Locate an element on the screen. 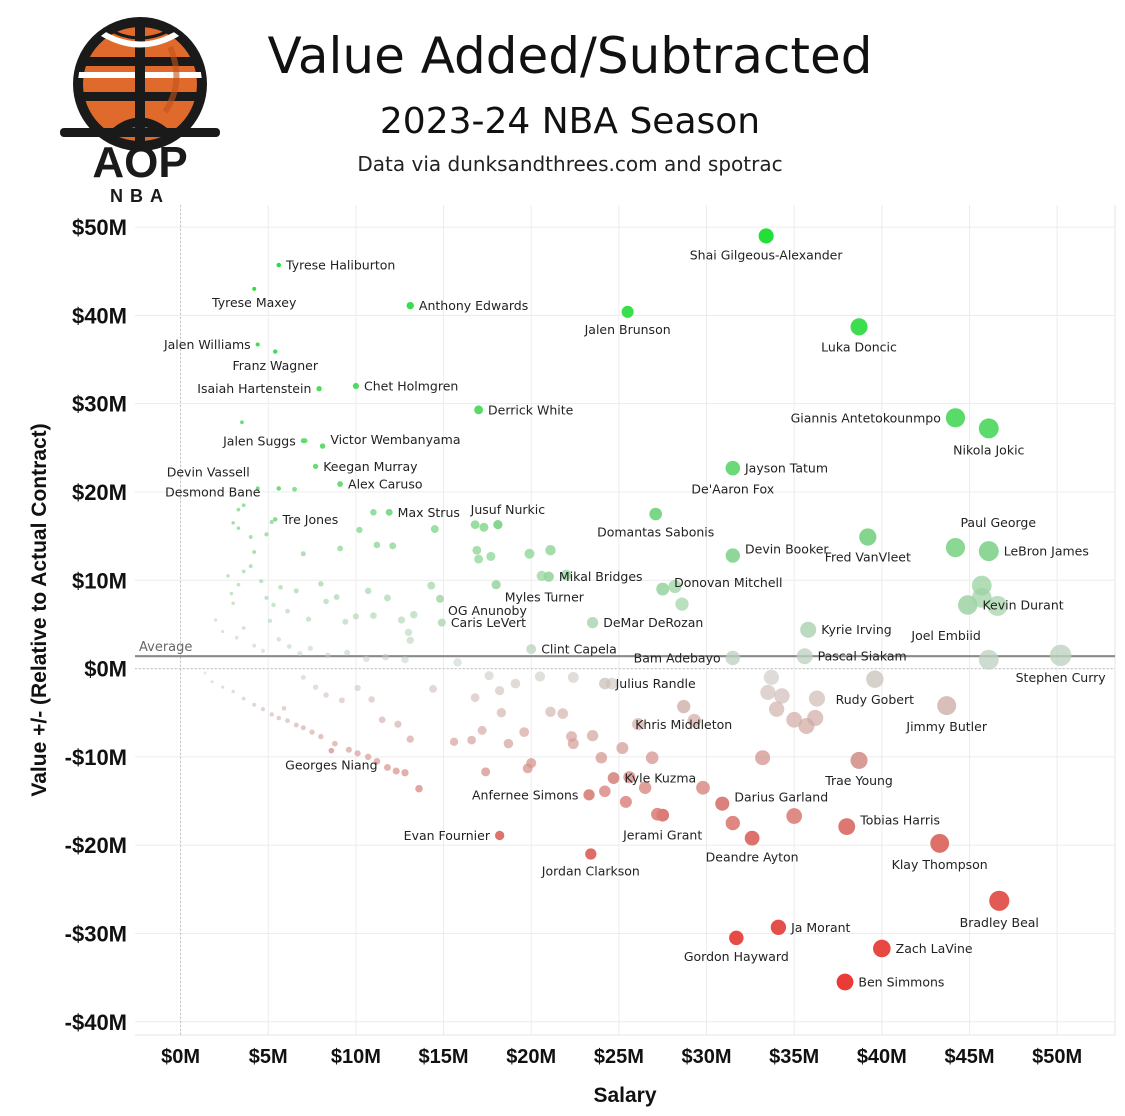 This screenshot has width=1125, height=1116. player-label: Paul George is located at coordinates (998, 522).